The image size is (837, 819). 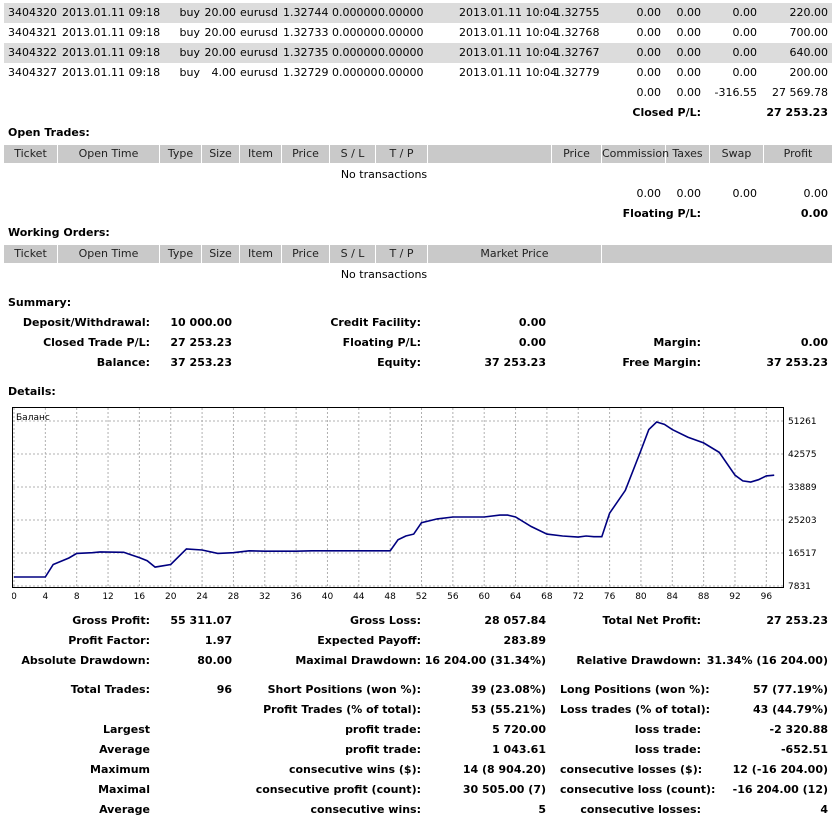 I want to click on average-consecutive-wins-label: consecutive wins:, so click(x=365, y=809).